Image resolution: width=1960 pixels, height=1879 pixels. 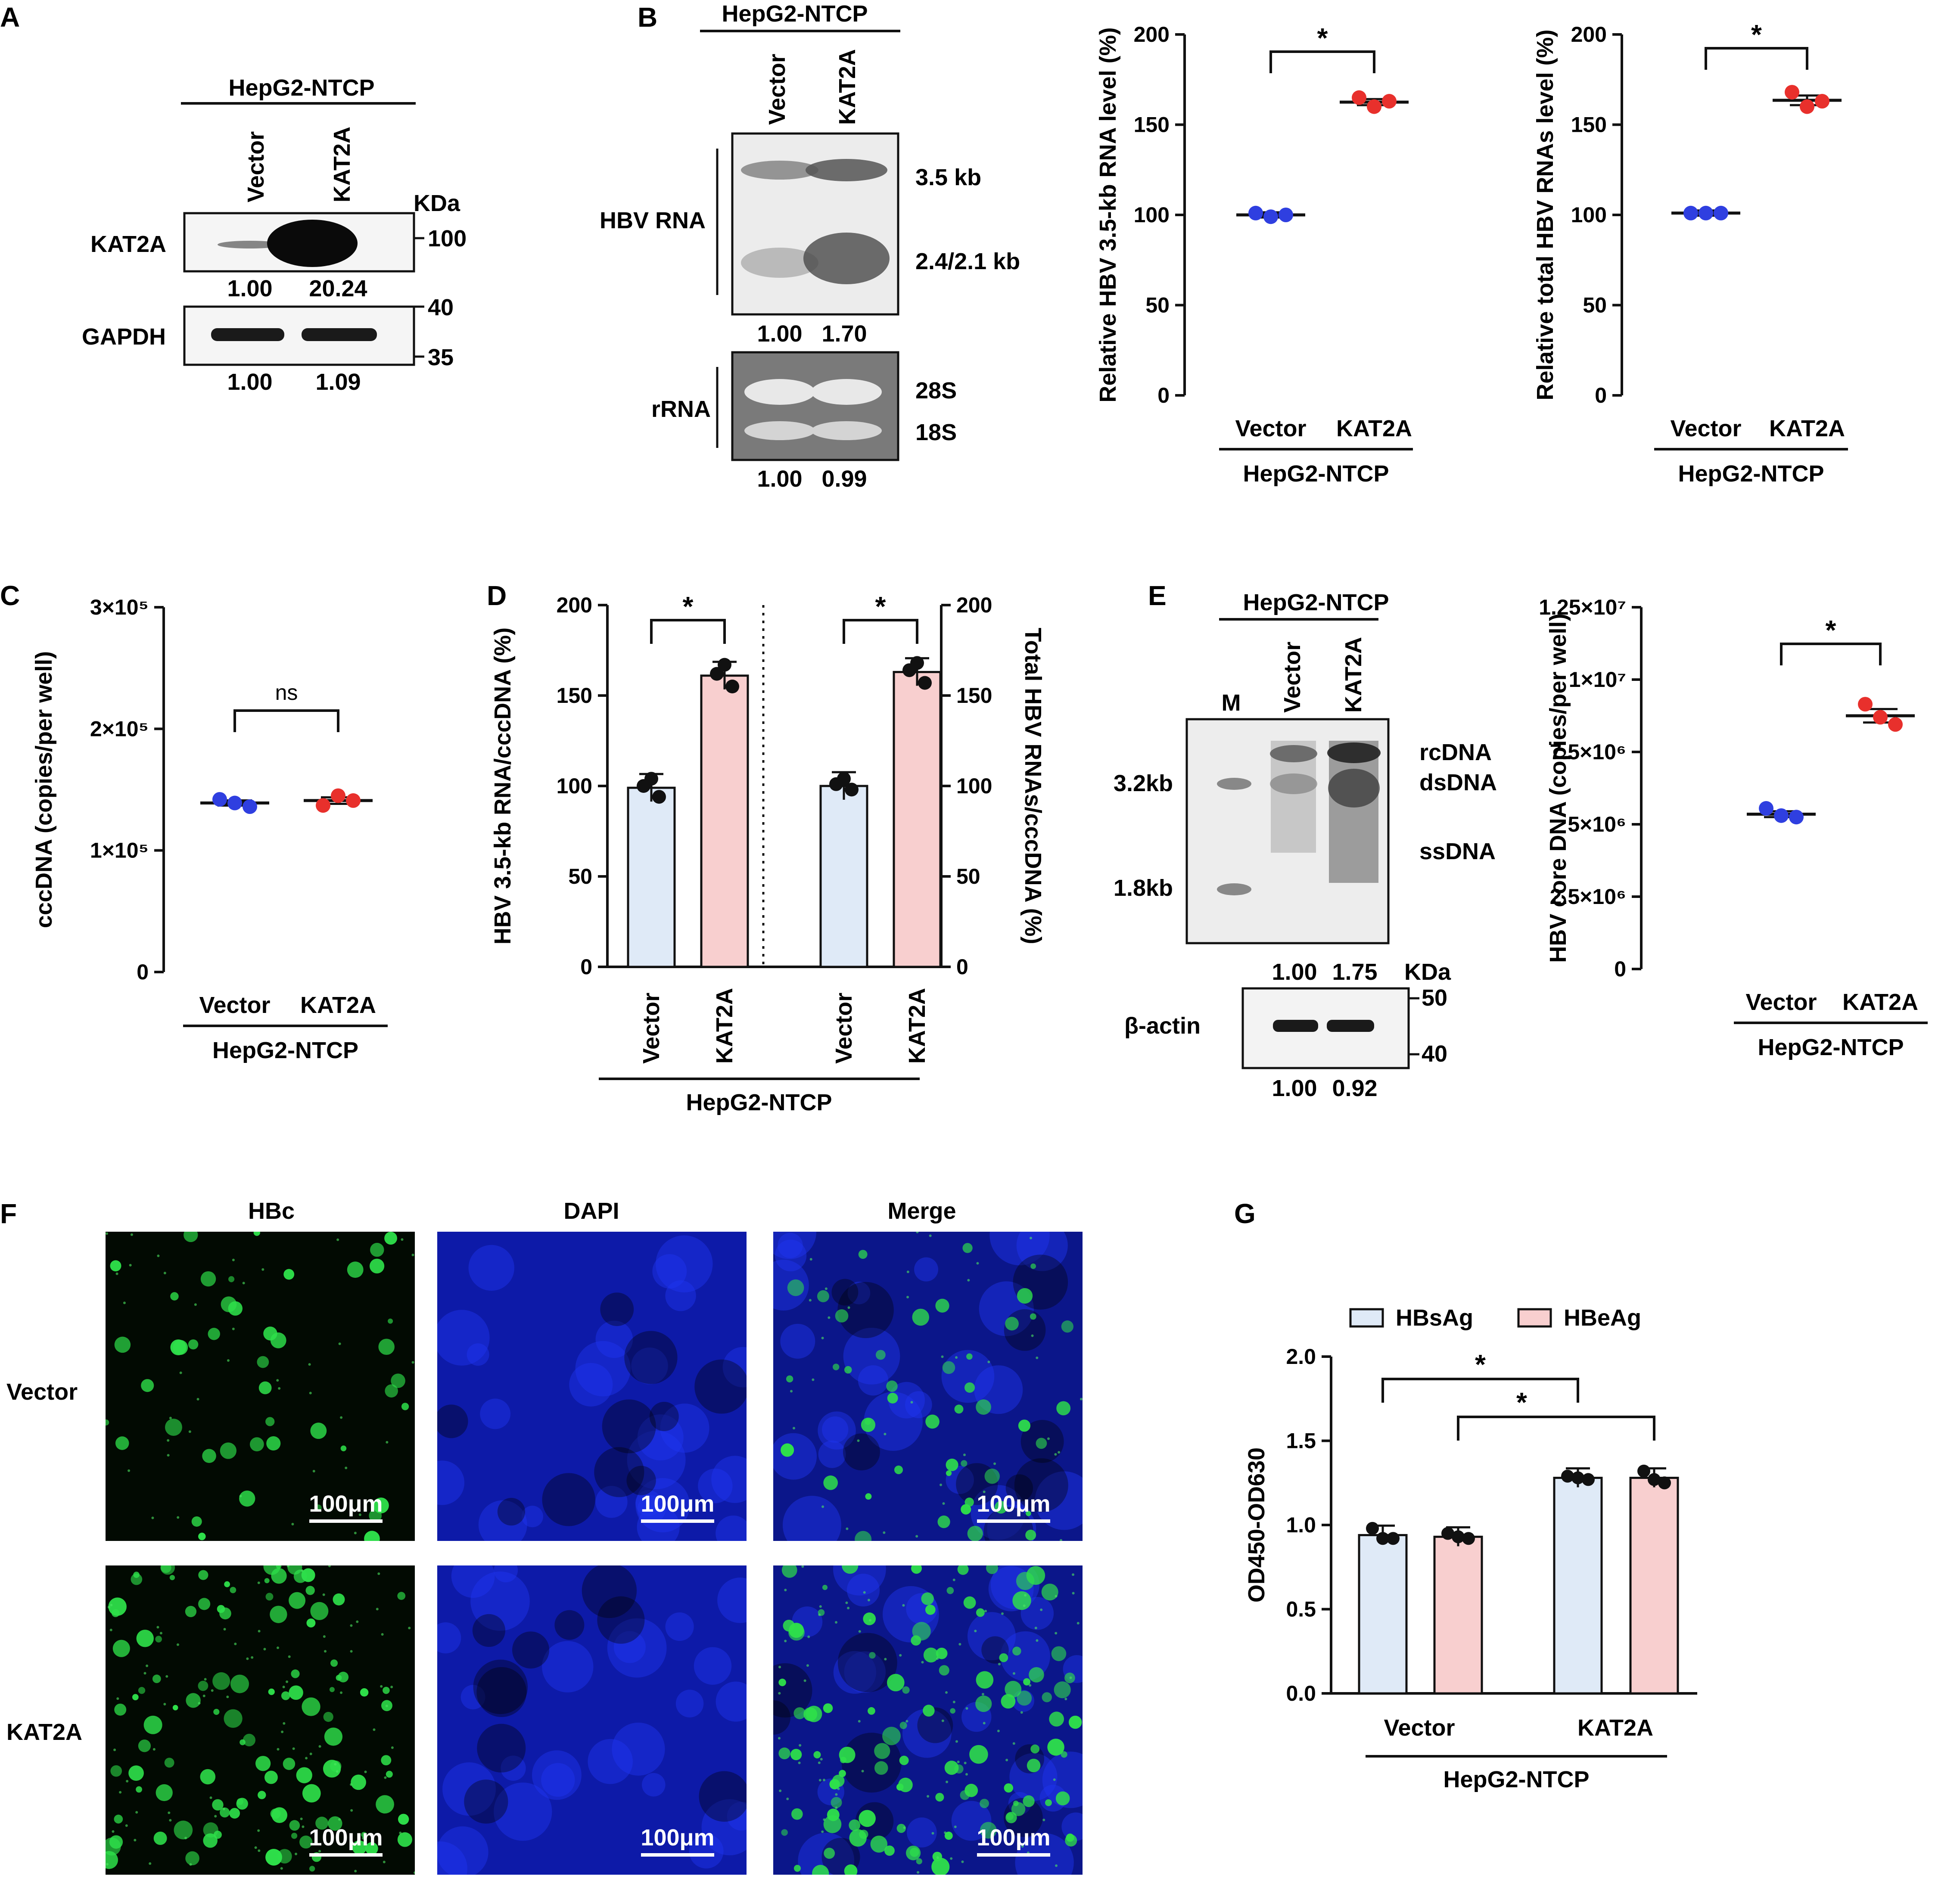 I want to click on hbv-rna-blot, so click(x=815, y=224).